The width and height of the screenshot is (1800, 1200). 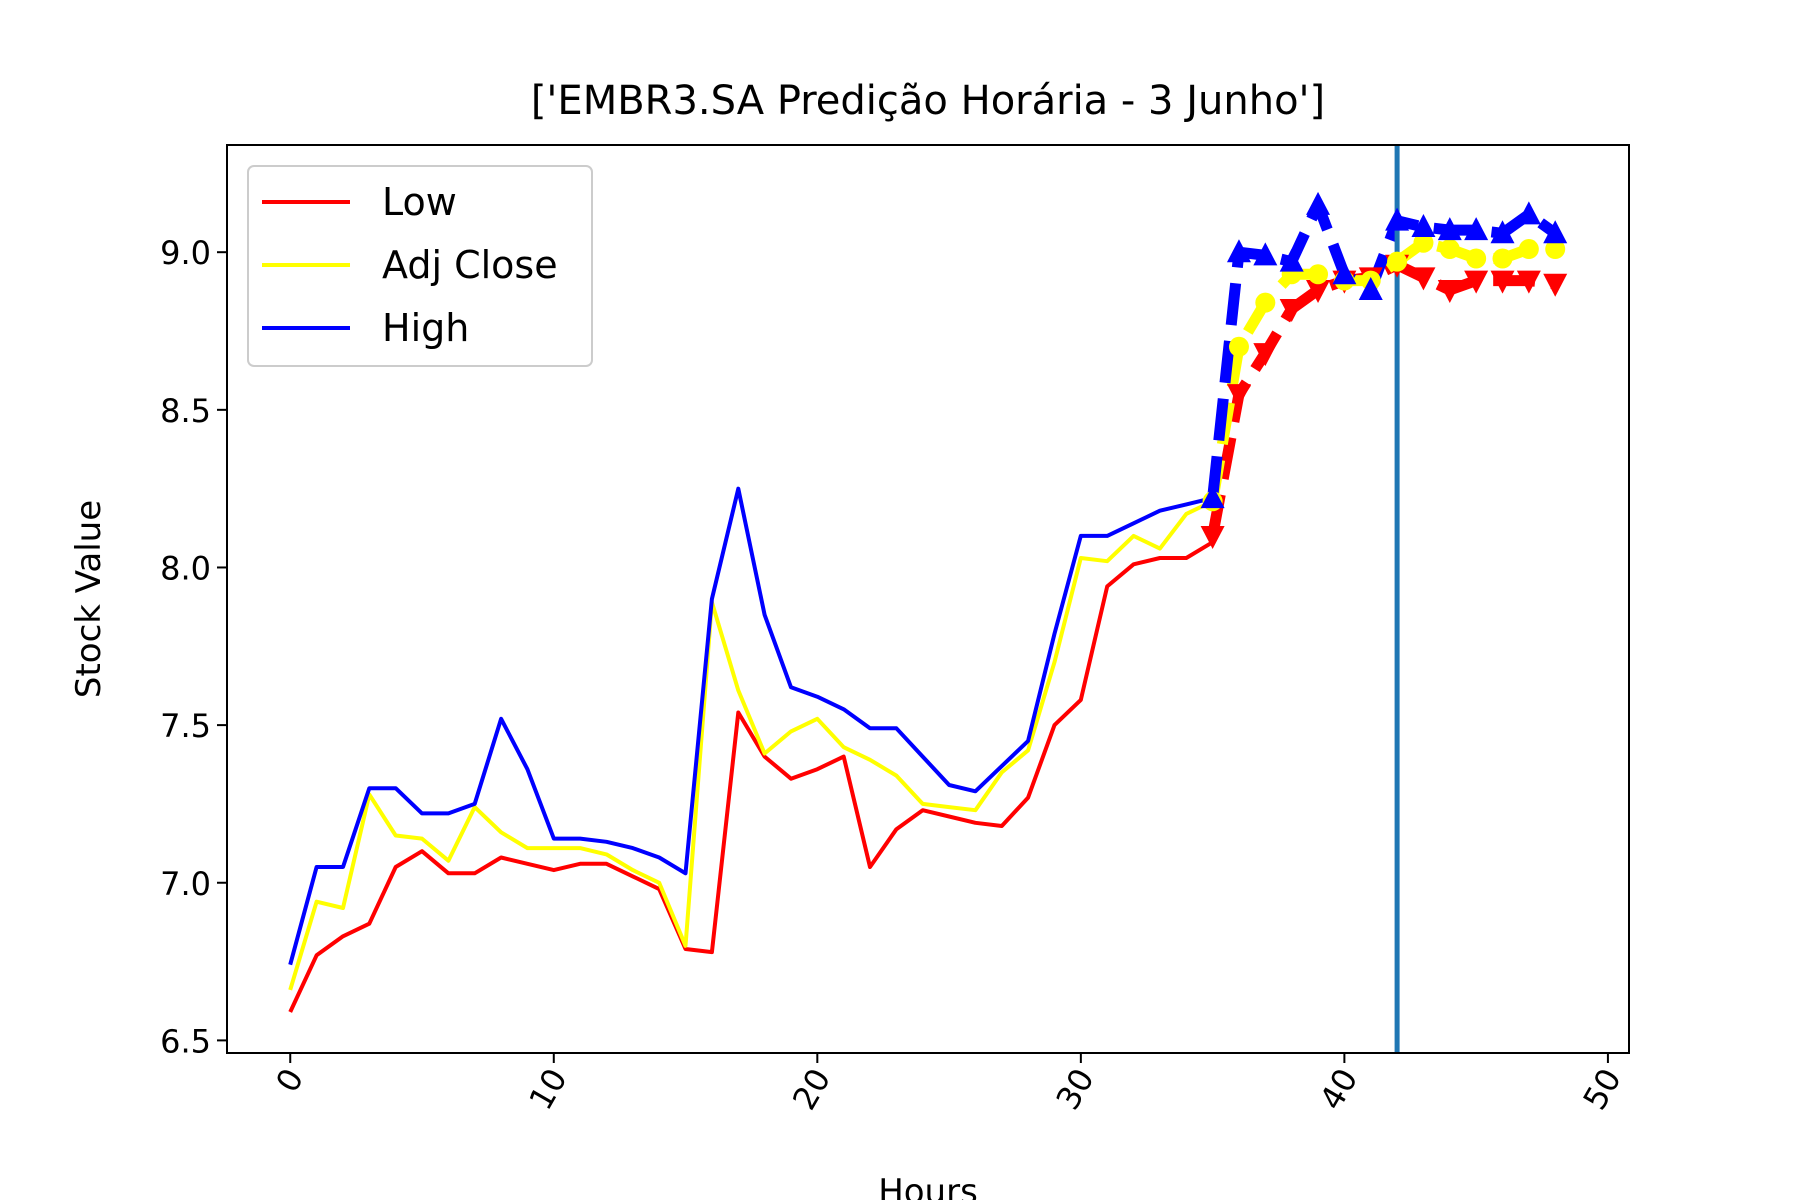 What do you see at coordinates (1602, 1089) in the screenshot?
I see `x-tick-label: 50` at bounding box center [1602, 1089].